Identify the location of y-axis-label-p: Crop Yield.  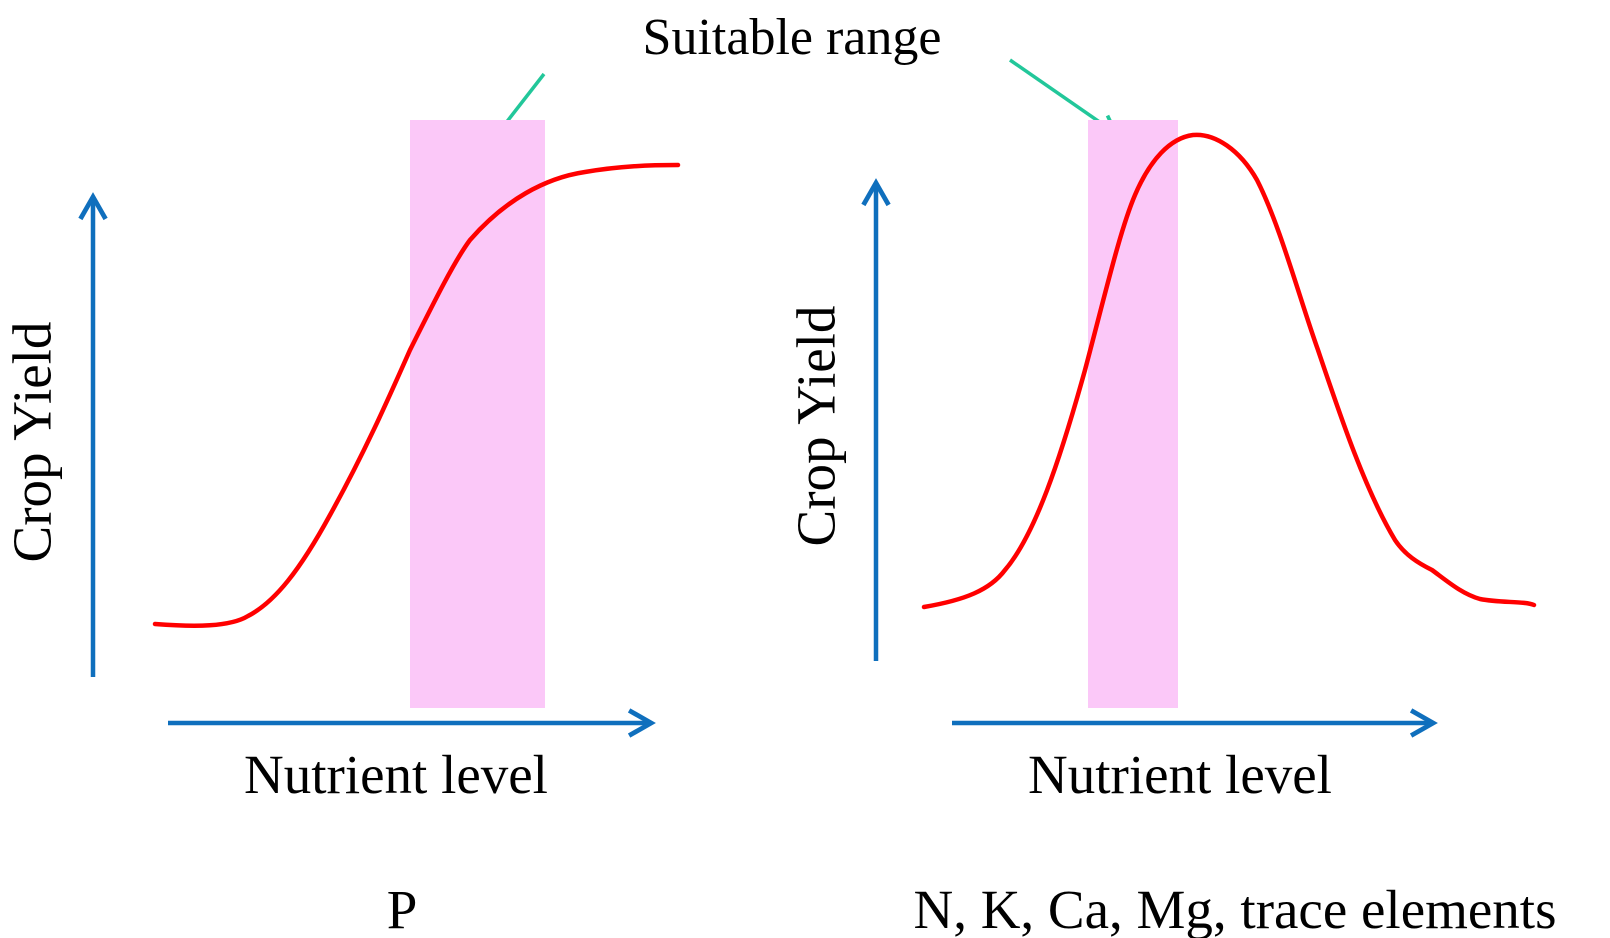
(32, 442).